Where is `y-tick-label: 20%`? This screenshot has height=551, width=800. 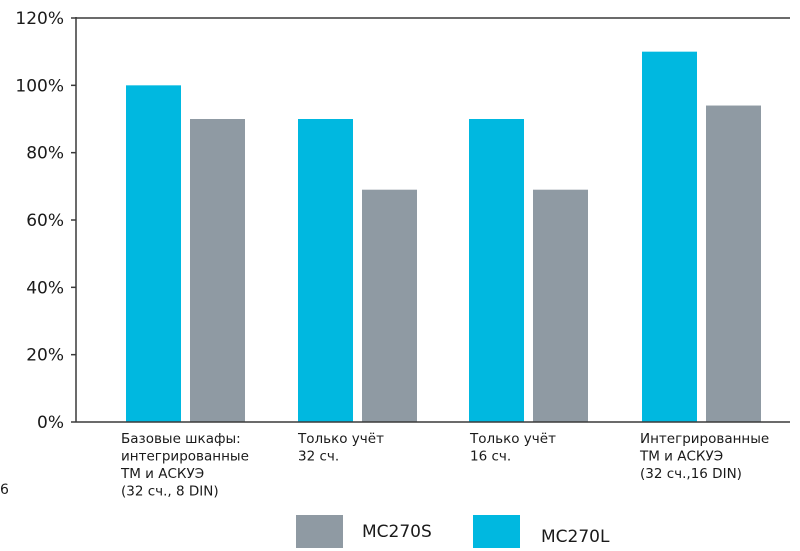 y-tick-label: 20% is located at coordinates (45, 356).